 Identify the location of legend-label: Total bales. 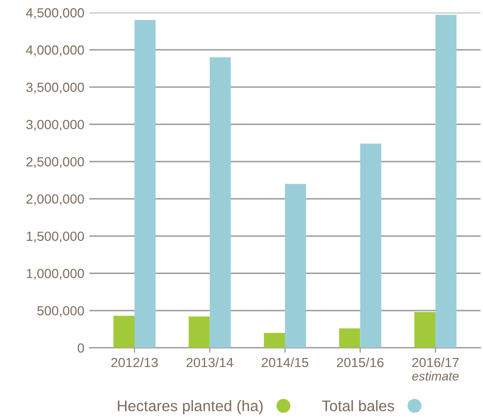
(358, 406).